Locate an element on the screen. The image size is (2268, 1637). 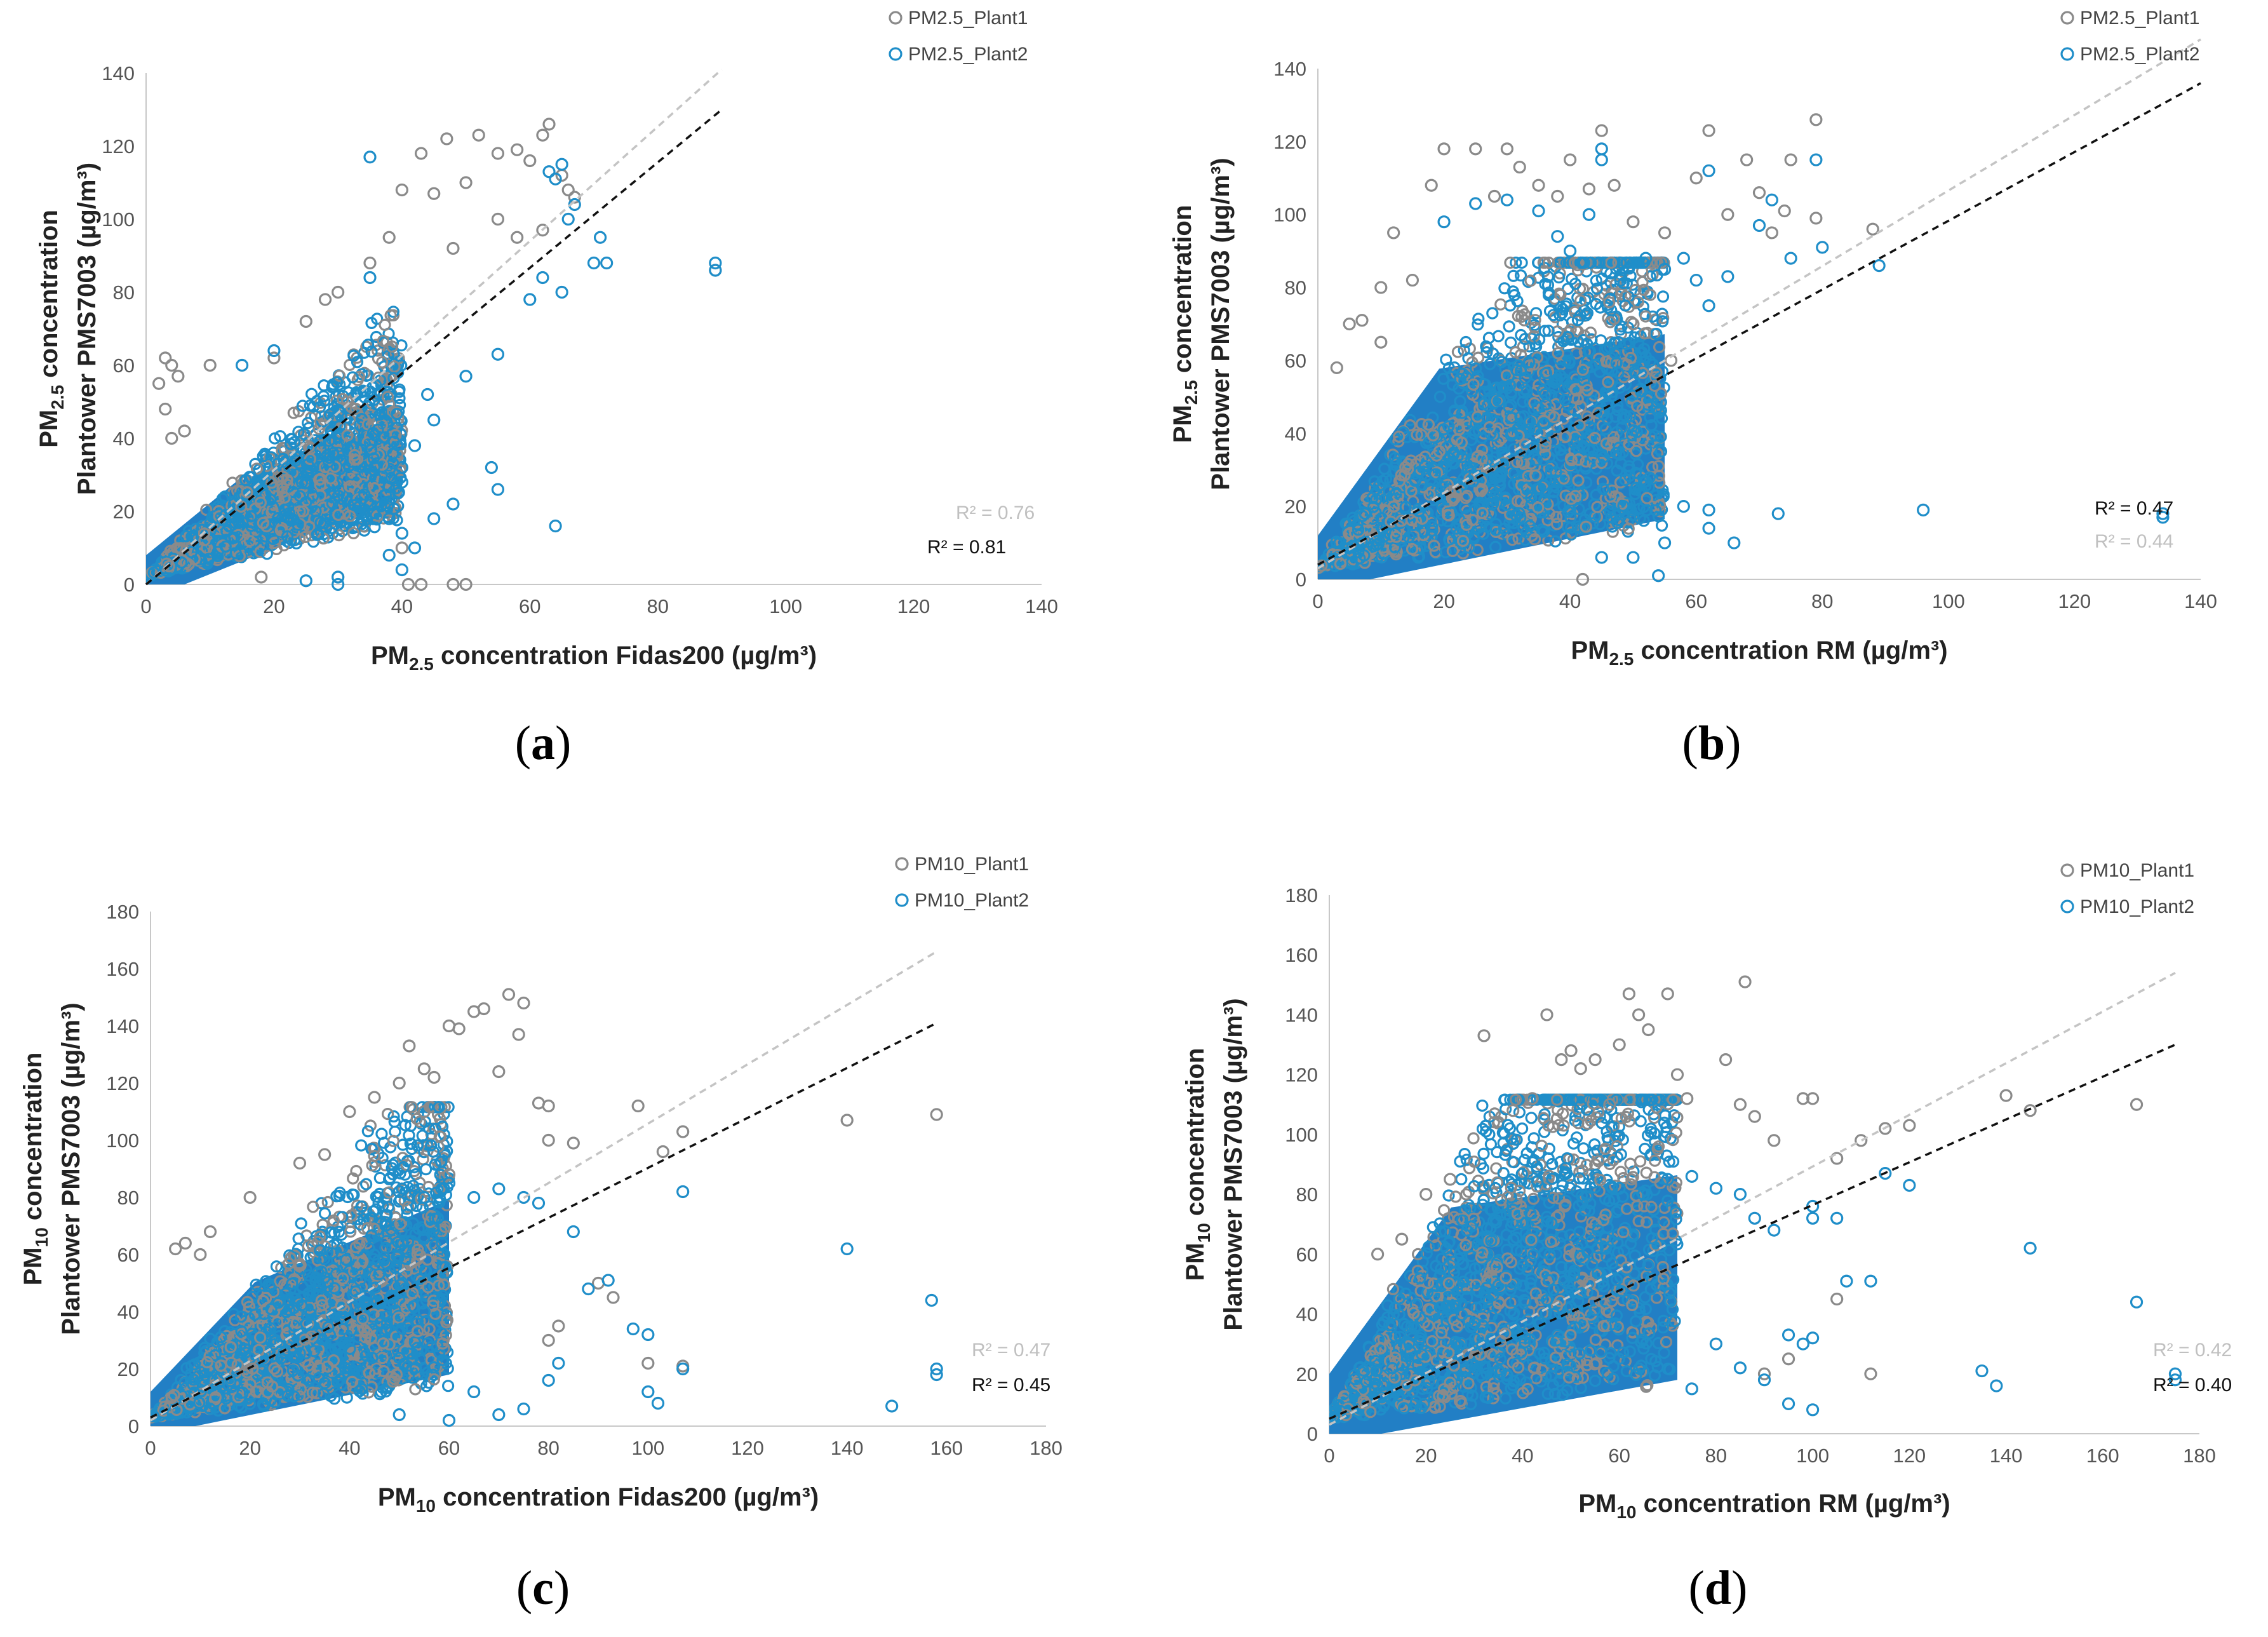
legend-marker is located at coordinates (2067, 54).